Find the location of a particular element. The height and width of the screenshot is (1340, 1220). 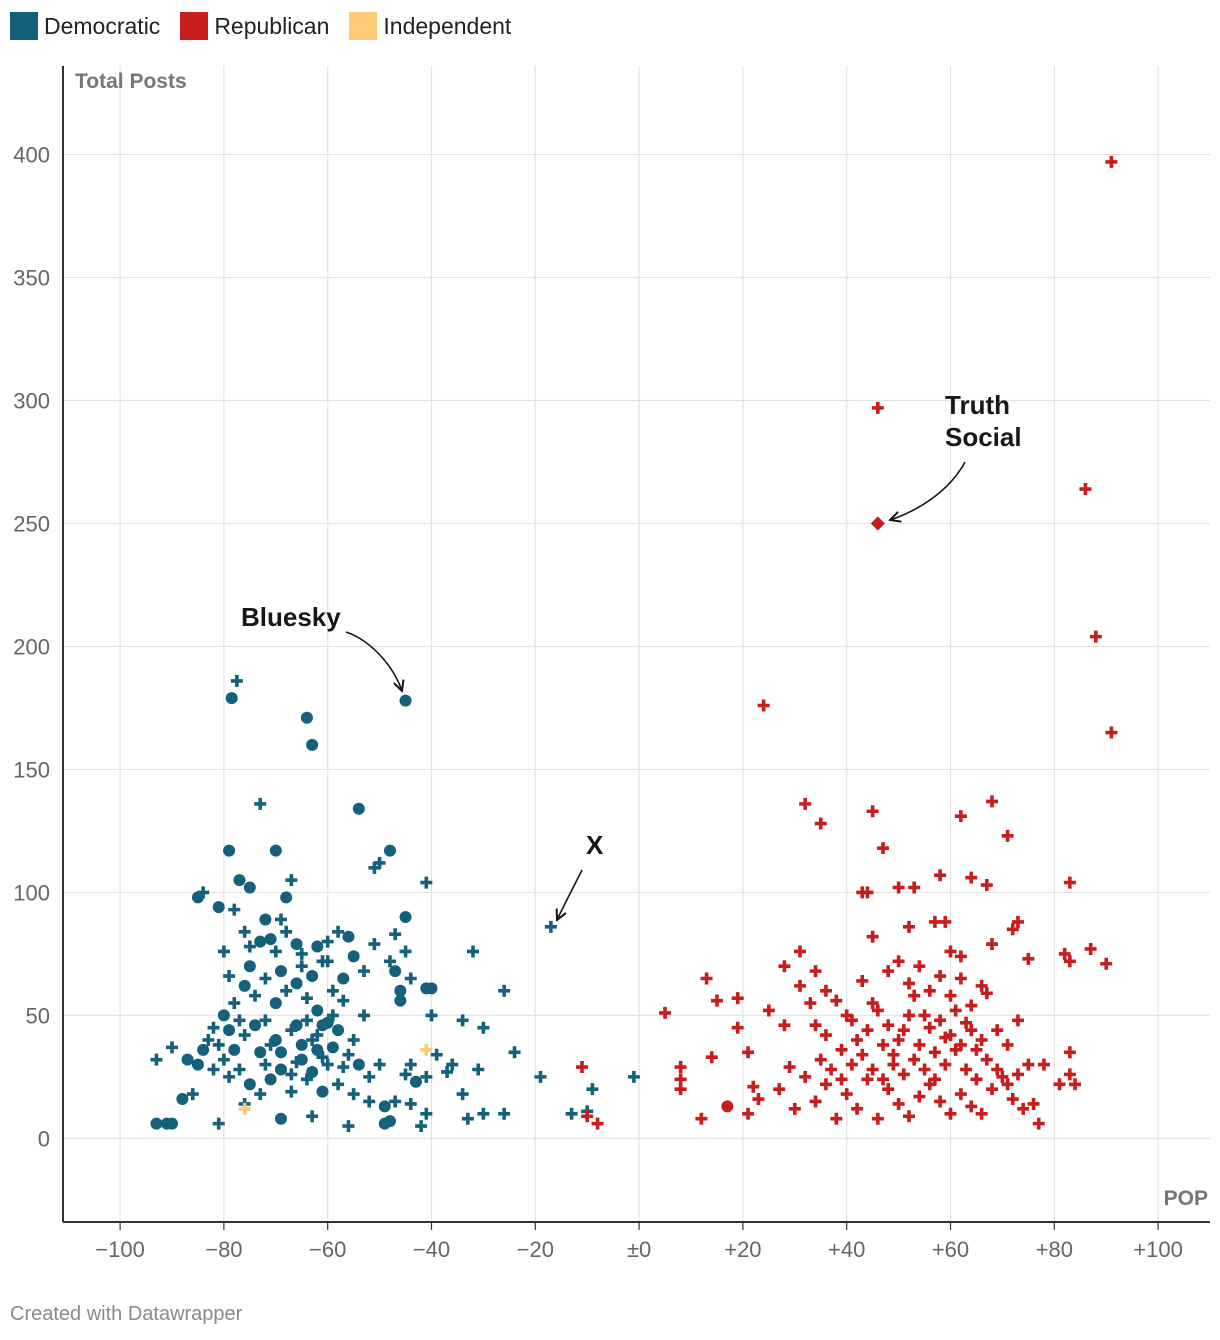

legend-item-republican: Republican is located at coordinates (254, 26).